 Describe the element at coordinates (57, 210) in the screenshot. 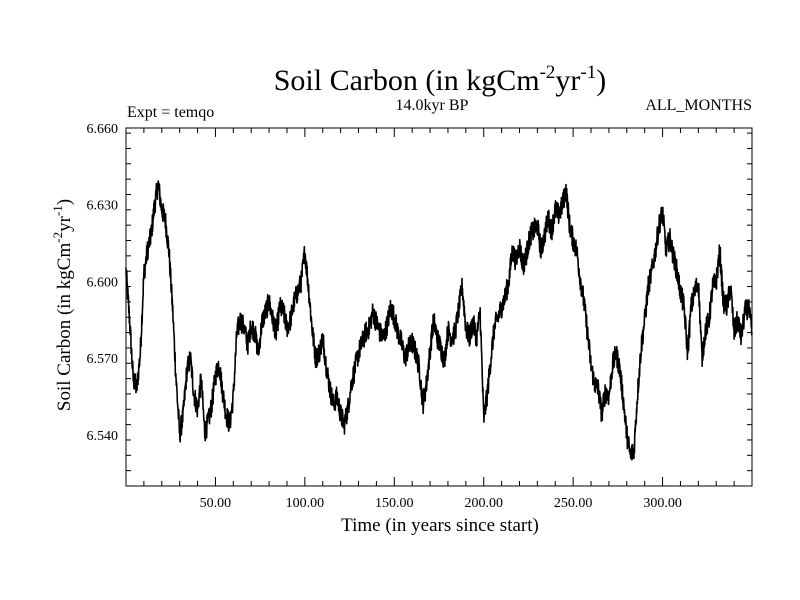

I see `y-axis-label-exp2: -1` at that location.